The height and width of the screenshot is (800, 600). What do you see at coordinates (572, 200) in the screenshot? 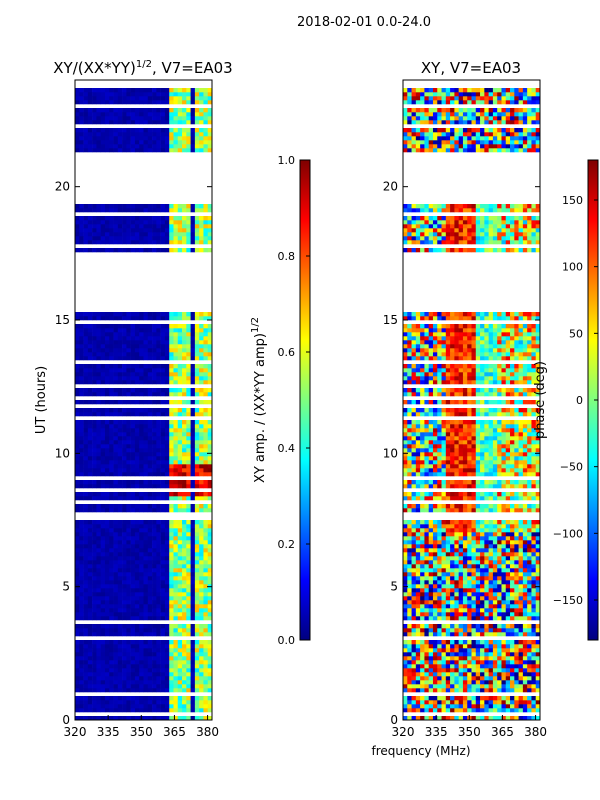
I see `colorbar-tick-label-6: 150` at bounding box center [572, 200].